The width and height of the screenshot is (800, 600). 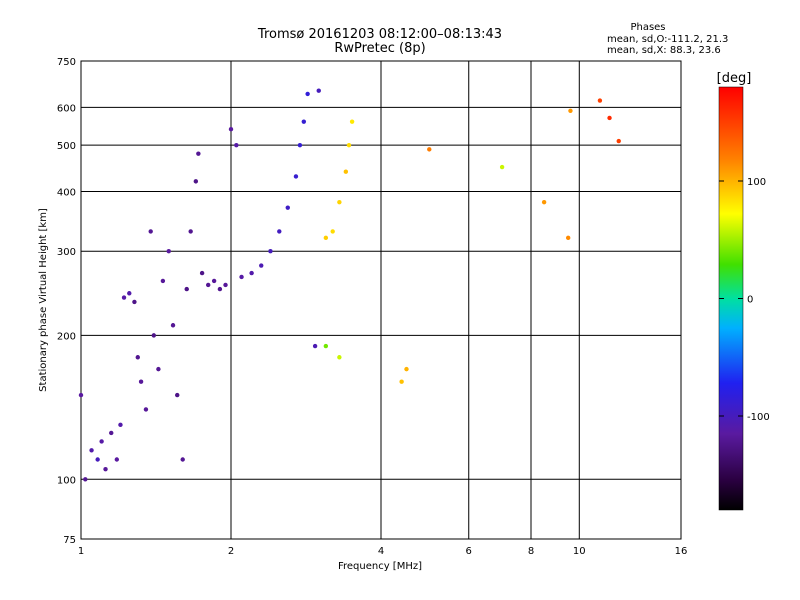 I want to click on y-tick-label: 300, so click(x=66, y=252).